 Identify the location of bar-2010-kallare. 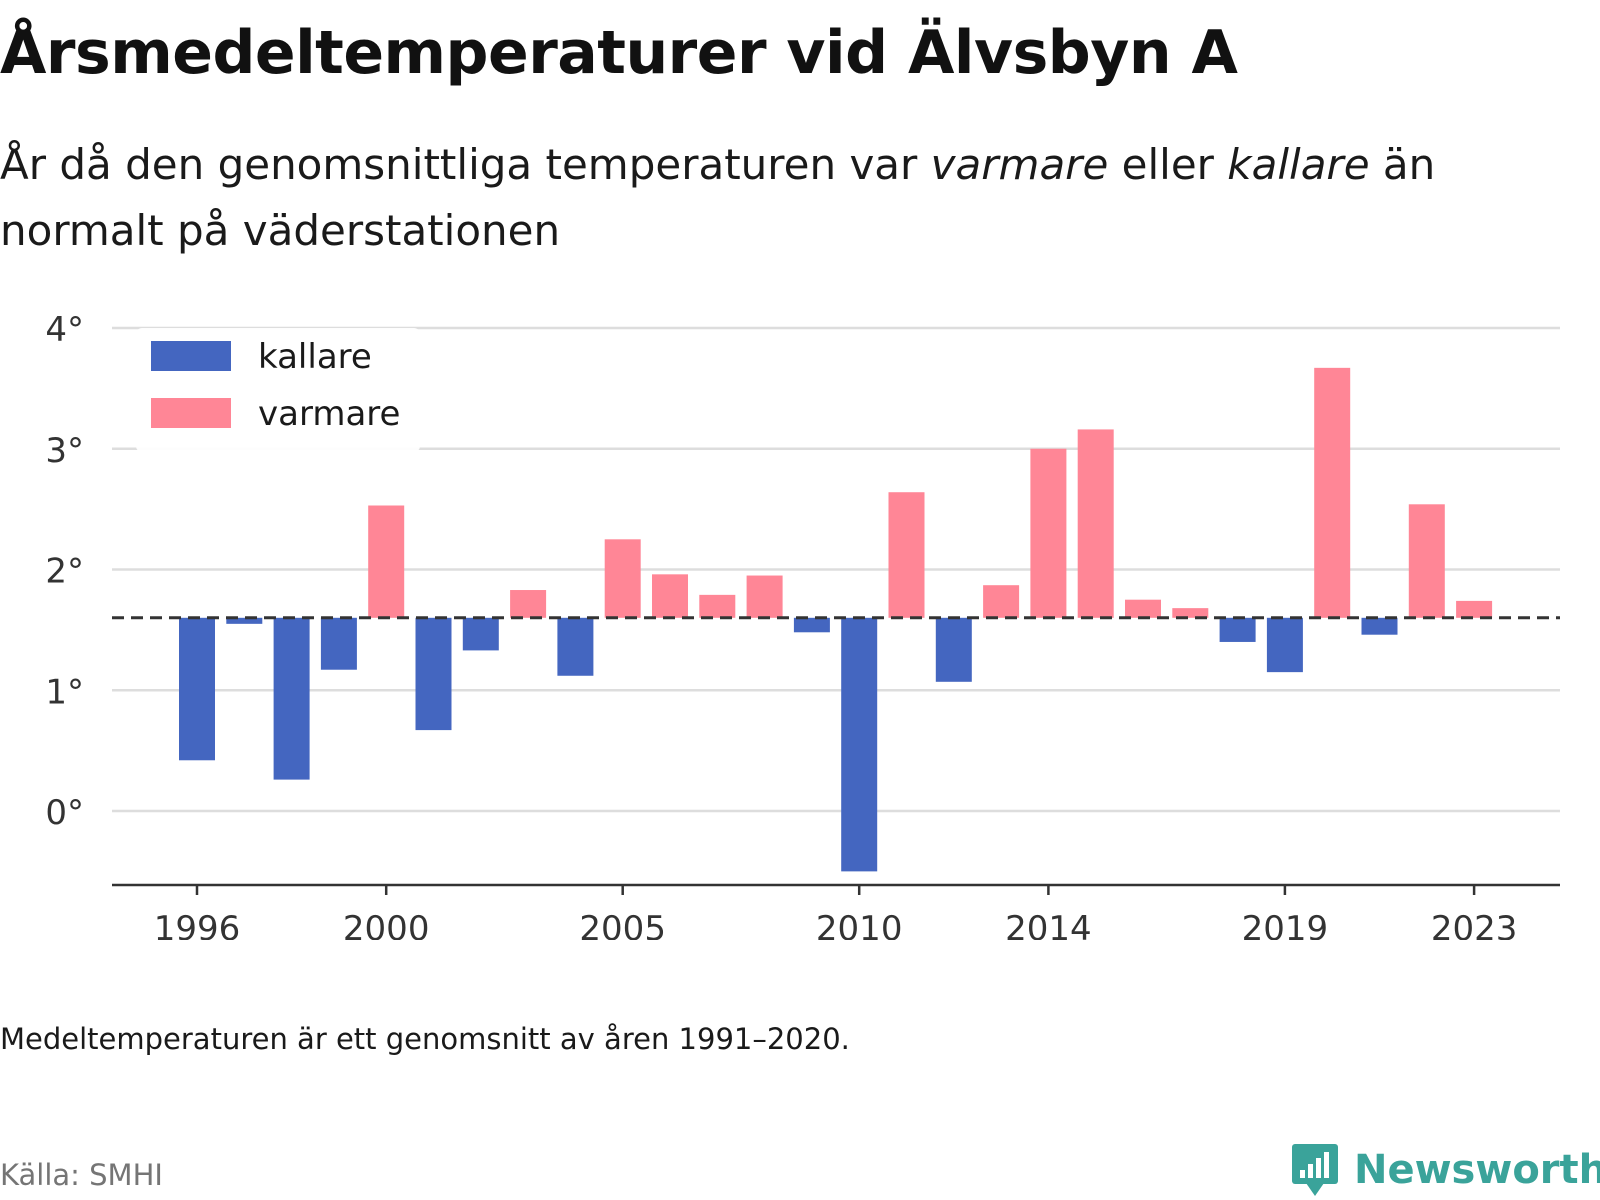
(859, 744).